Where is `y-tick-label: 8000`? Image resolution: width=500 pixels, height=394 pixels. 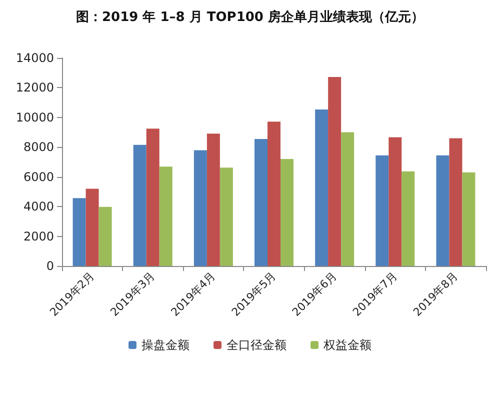 y-tick-label: 8000 is located at coordinates (38, 147).